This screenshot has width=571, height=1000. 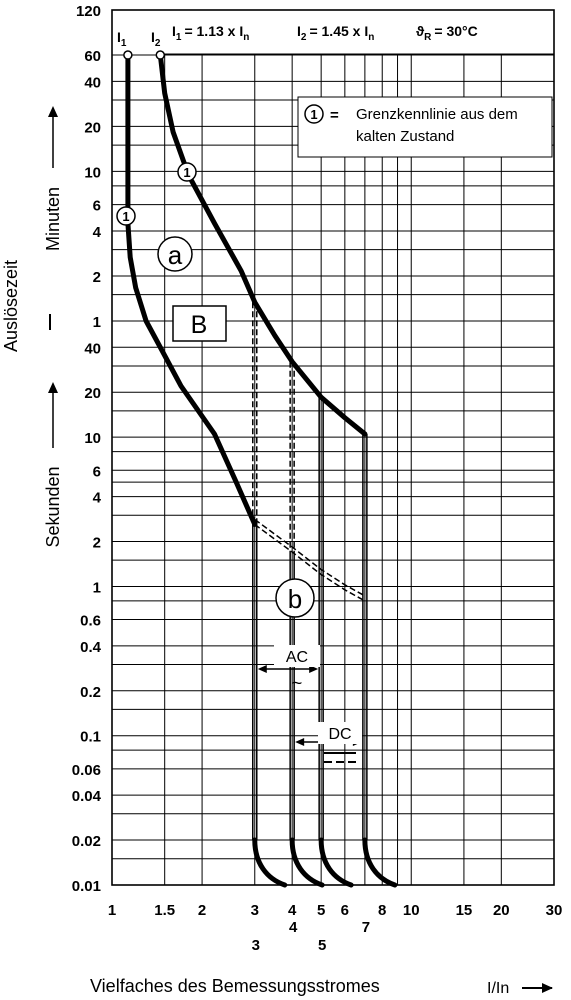 I want to click on header-formula: I1 = 1.13 x In I2 = 1.45 x In ϑR = 30°C, so click(x=325, y=33).